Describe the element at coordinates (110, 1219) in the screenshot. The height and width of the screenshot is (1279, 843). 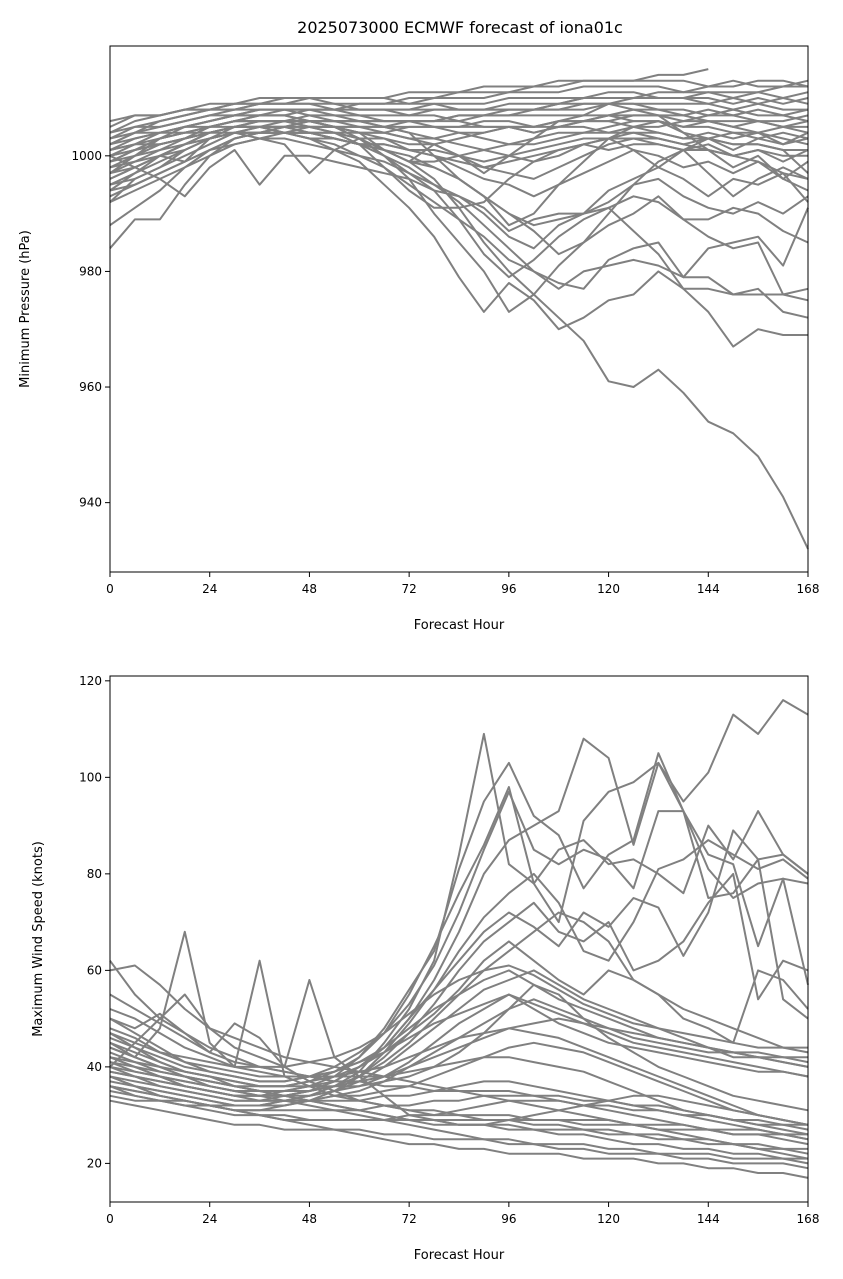
I see `wind-x-tick-label: 0` at that location.